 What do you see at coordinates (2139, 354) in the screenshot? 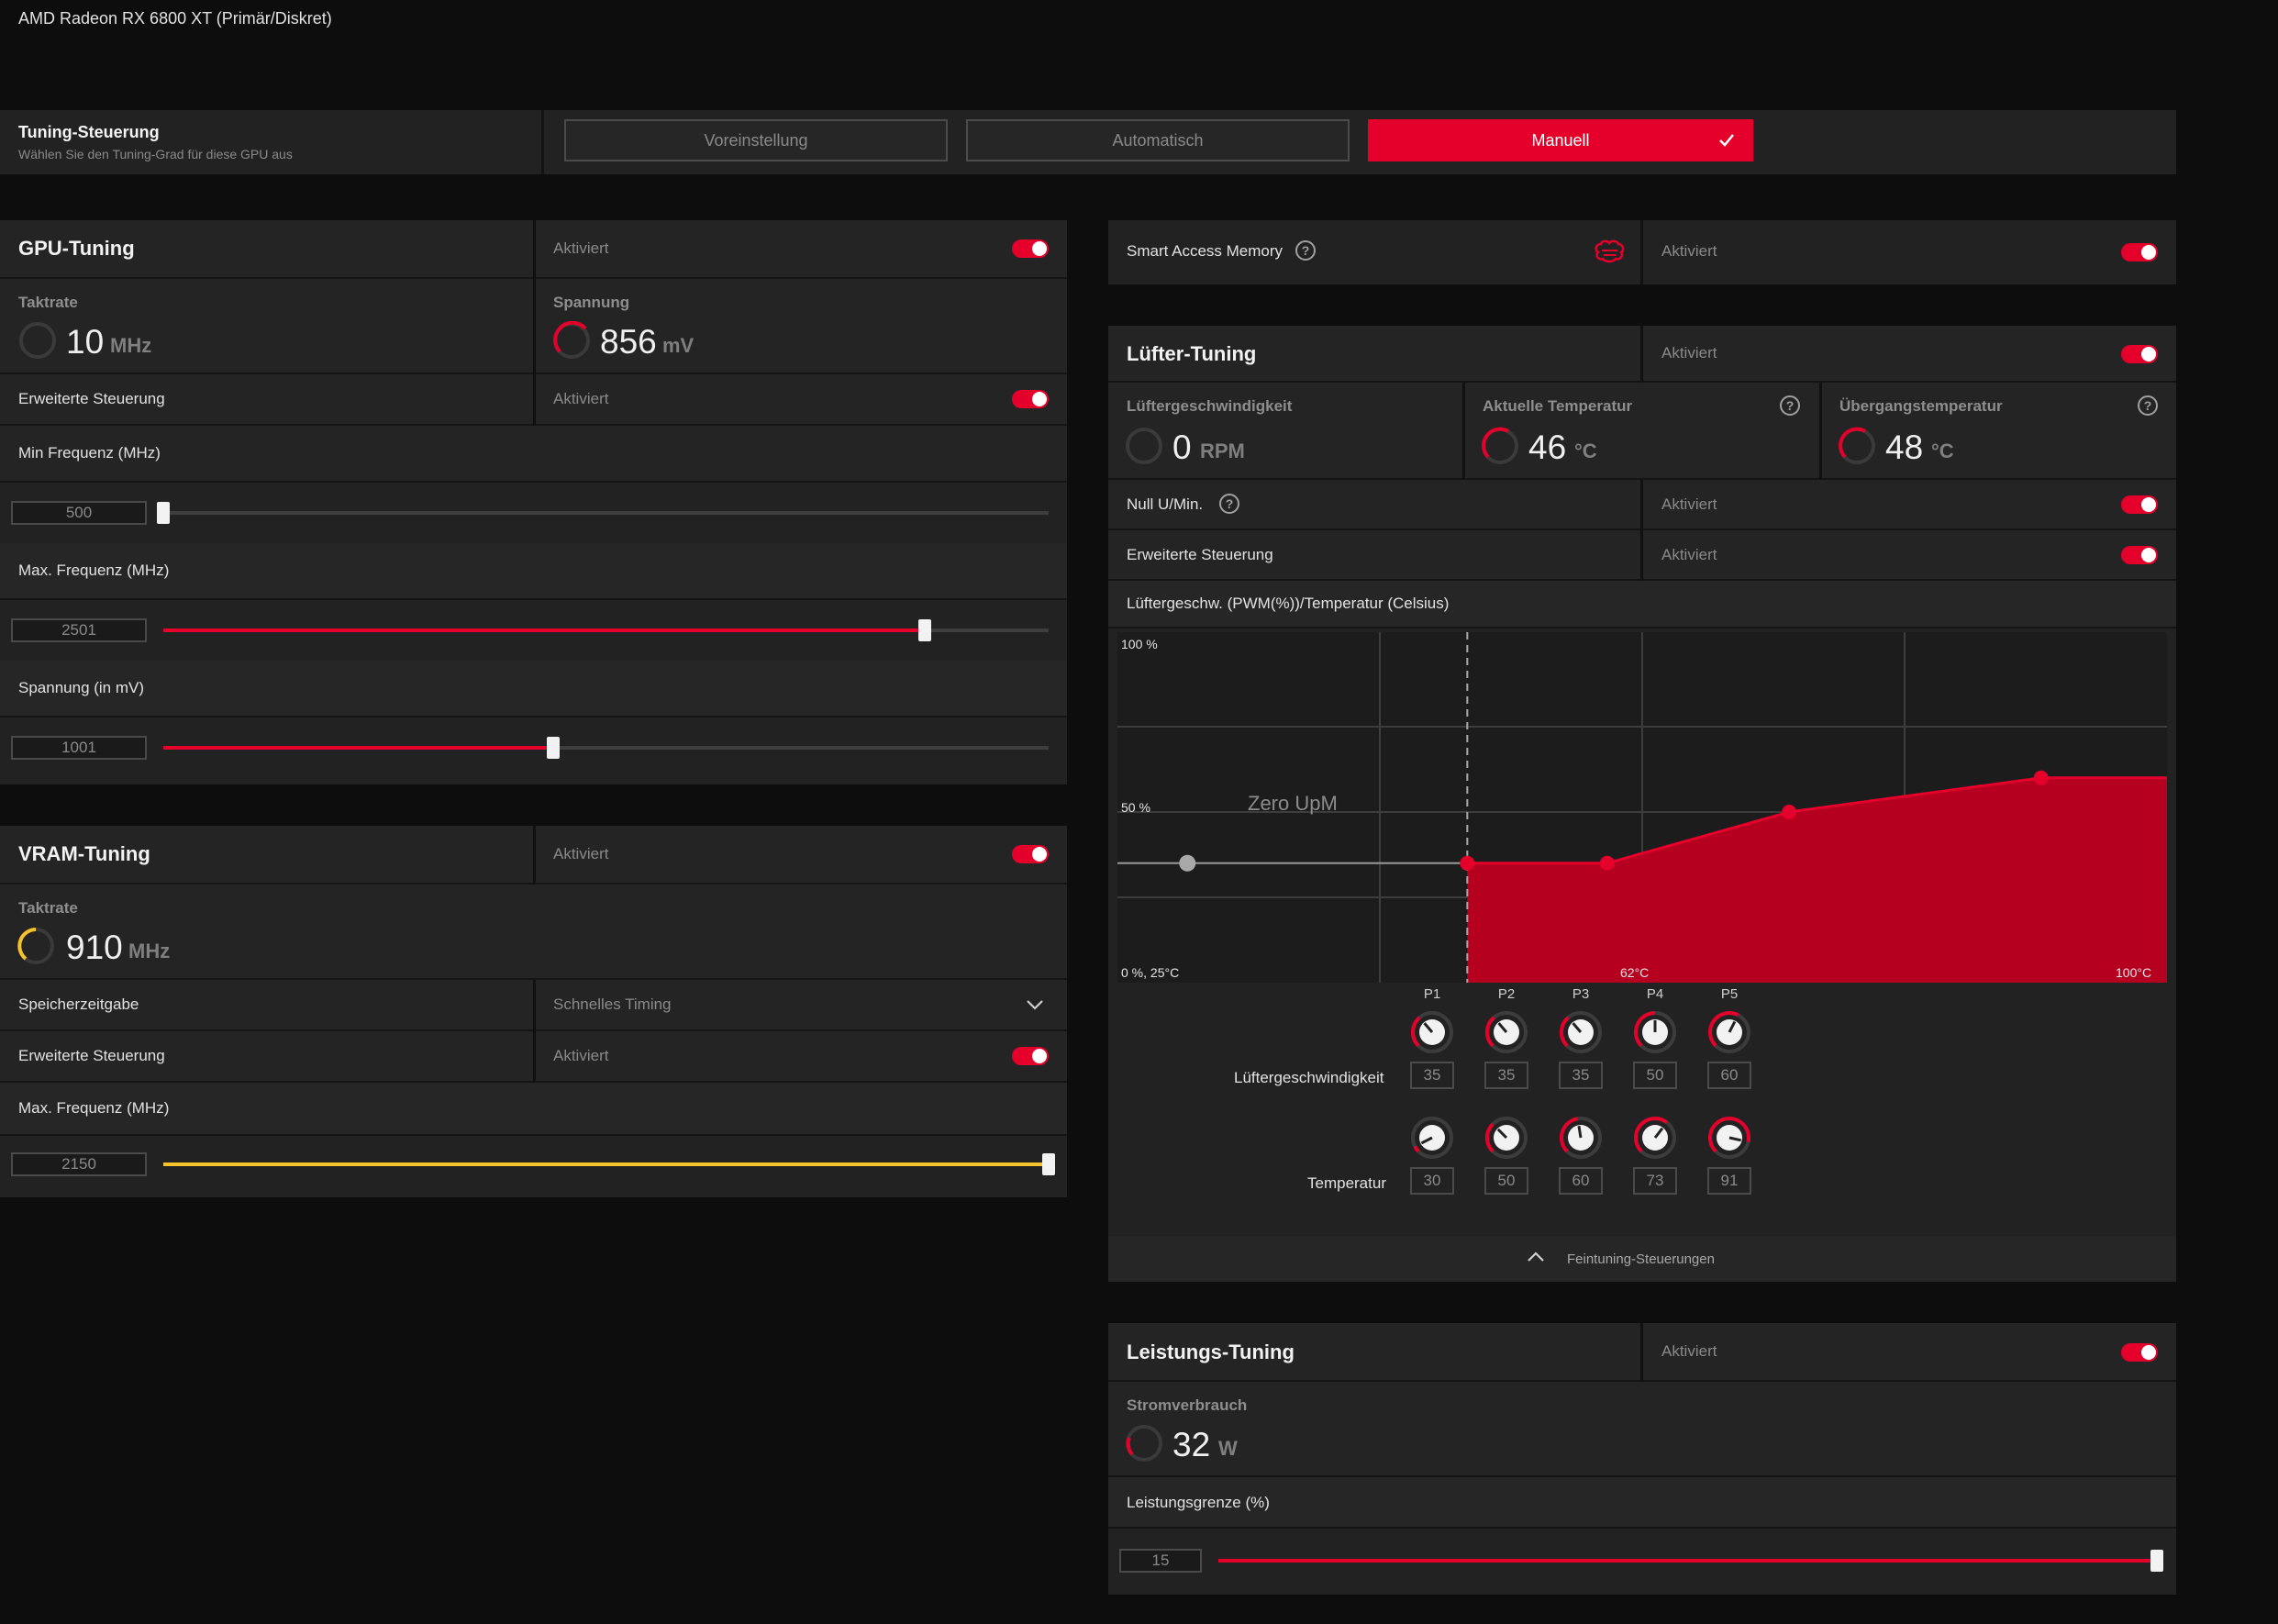
I see `fan-tuning-toggle` at bounding box center [2139, 354].